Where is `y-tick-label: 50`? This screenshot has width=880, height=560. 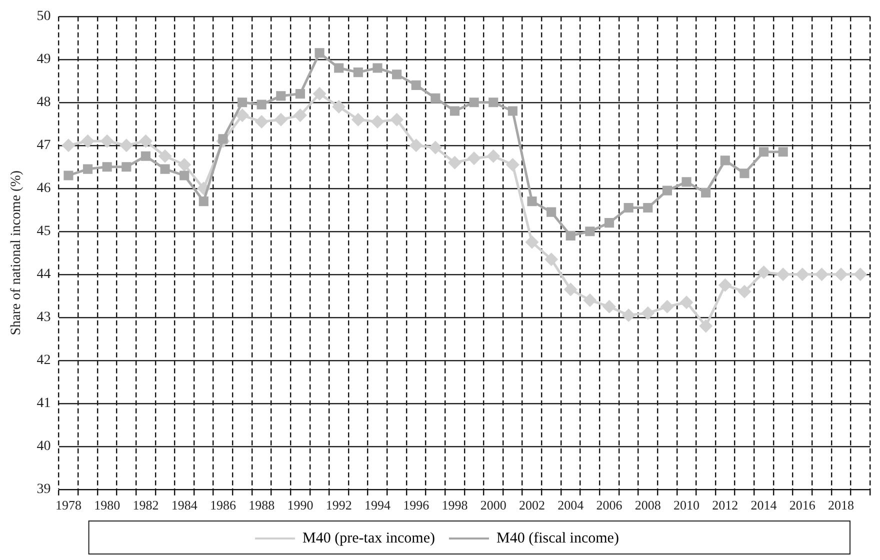
y-tick-label: 50 is located at coordinates (43, 16).